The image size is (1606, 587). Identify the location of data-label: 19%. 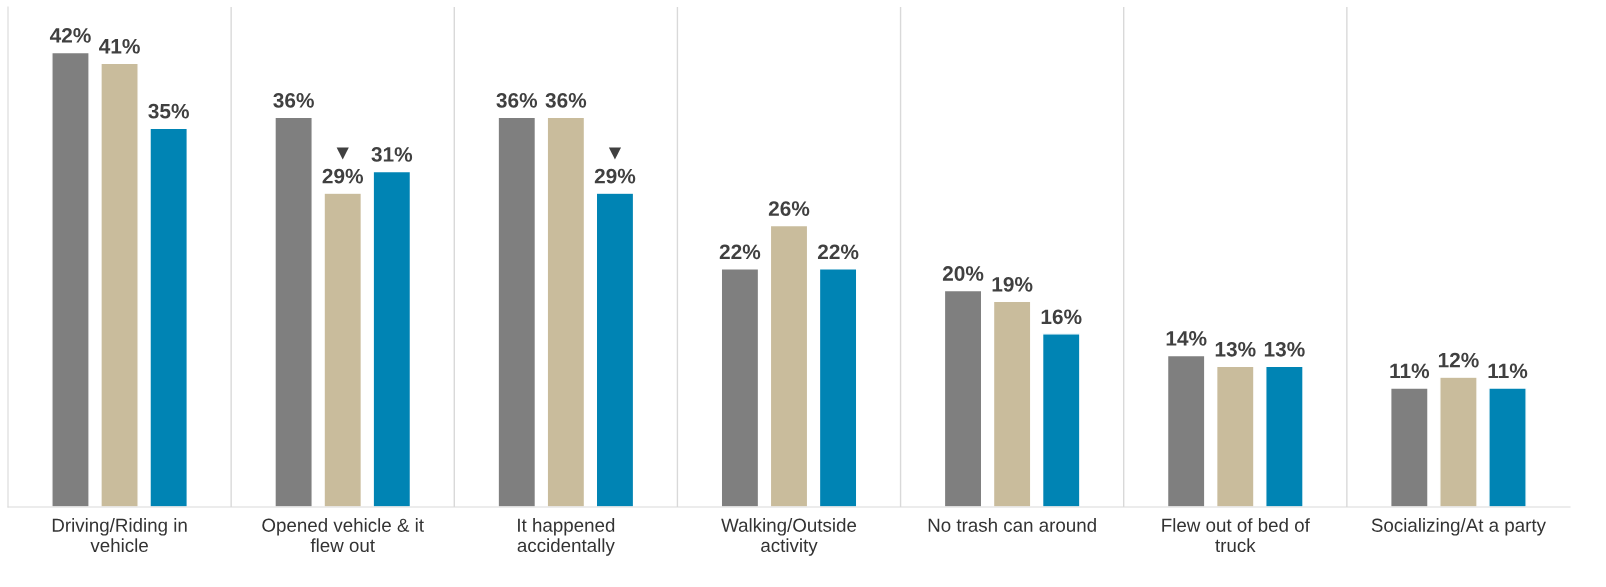
(1012, 284).